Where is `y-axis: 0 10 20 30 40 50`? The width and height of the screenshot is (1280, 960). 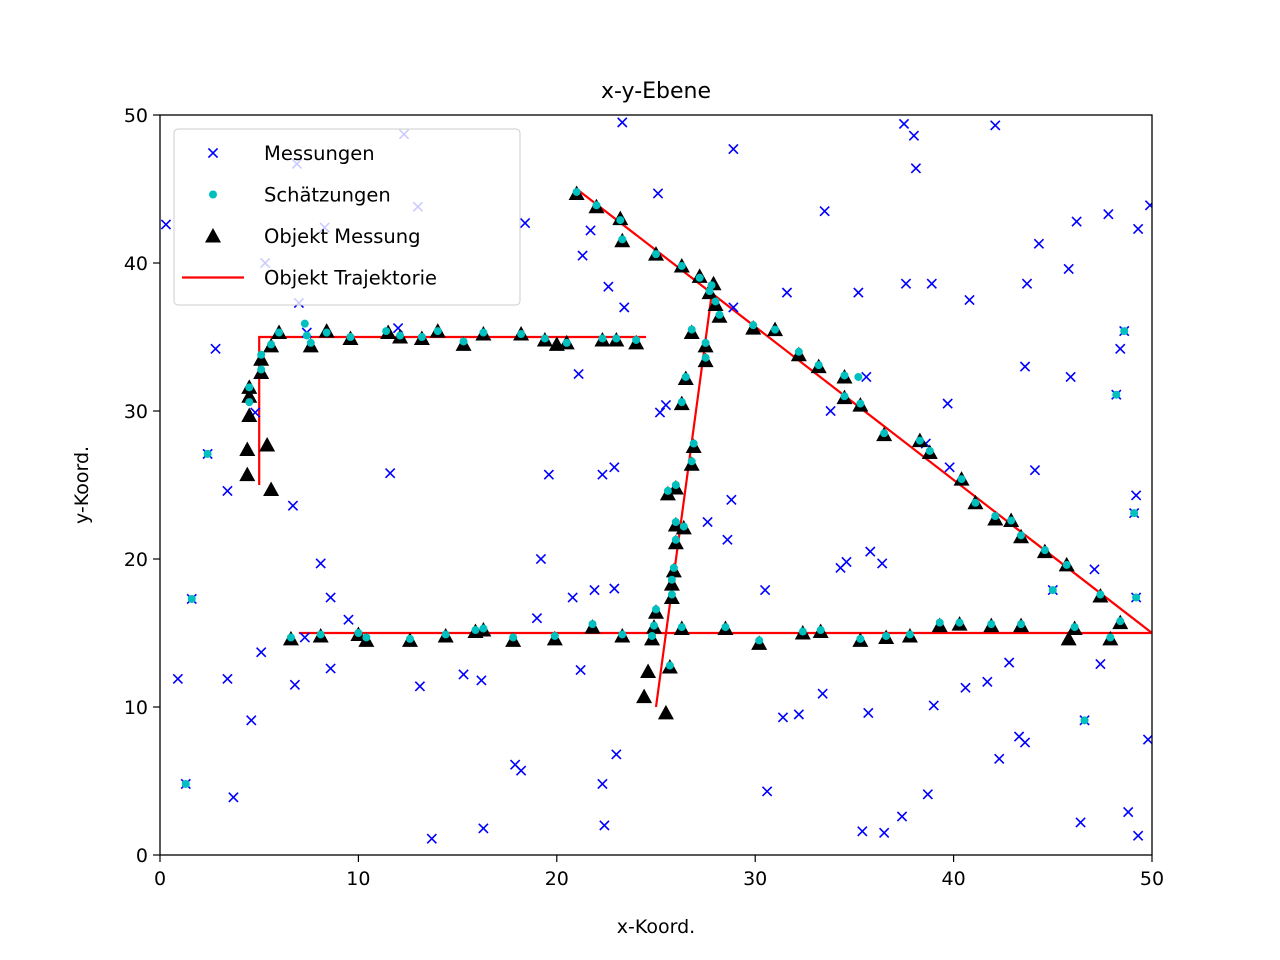 y-axis: 0 10 20 30 40 50 is located at coordinates (142, 486).